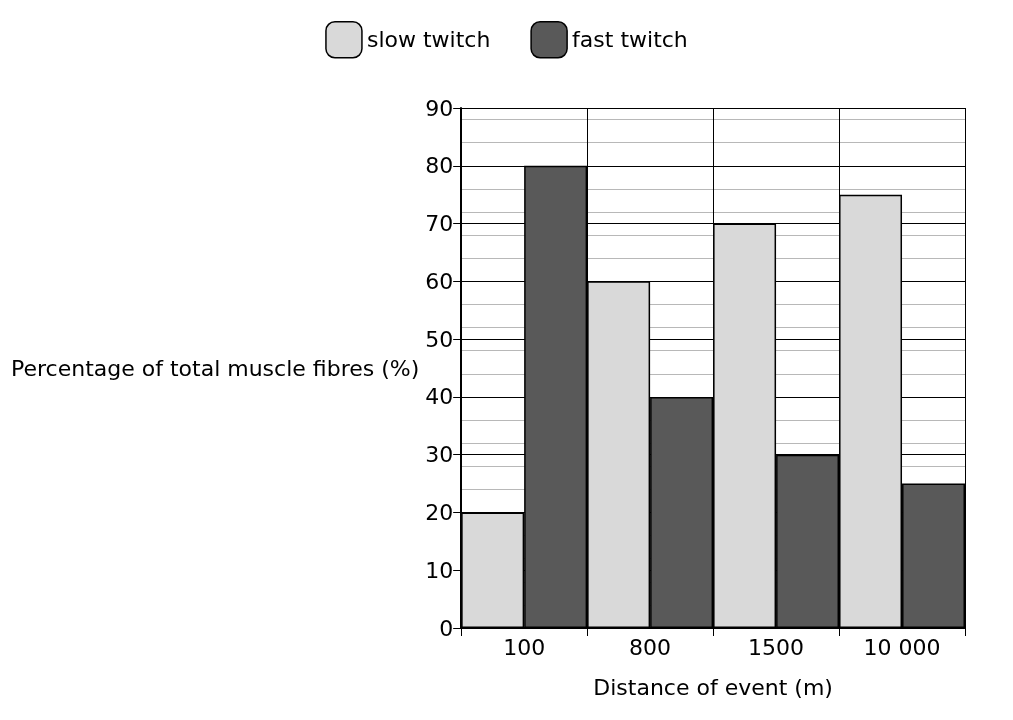 The width and height of the screenshot is (1013, 720). What do you see at coordinates (215, 368) in the screenshot?
I see `y-axis-title: Percentage of total muscle fibres (%)` at bounding box center [215, 368].